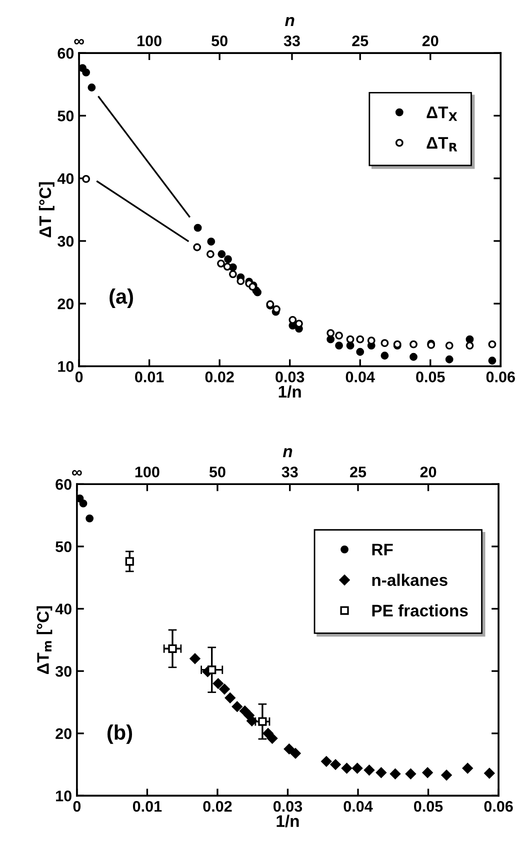  Describe the element at coordinates (46, 210) in the screenshot. I see `y-axis-title: ΔT [°C]` at that location.